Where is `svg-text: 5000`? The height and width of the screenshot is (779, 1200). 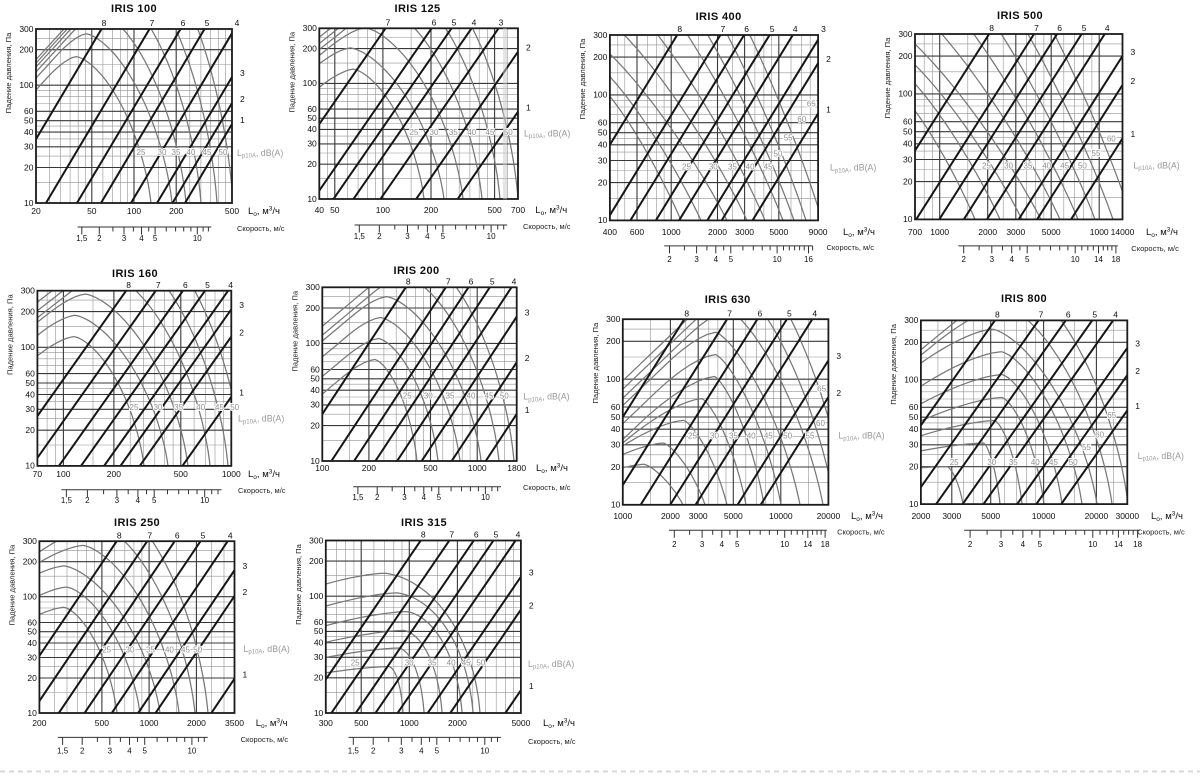
svg-text: 5000 is located at coordinates (733, 516).